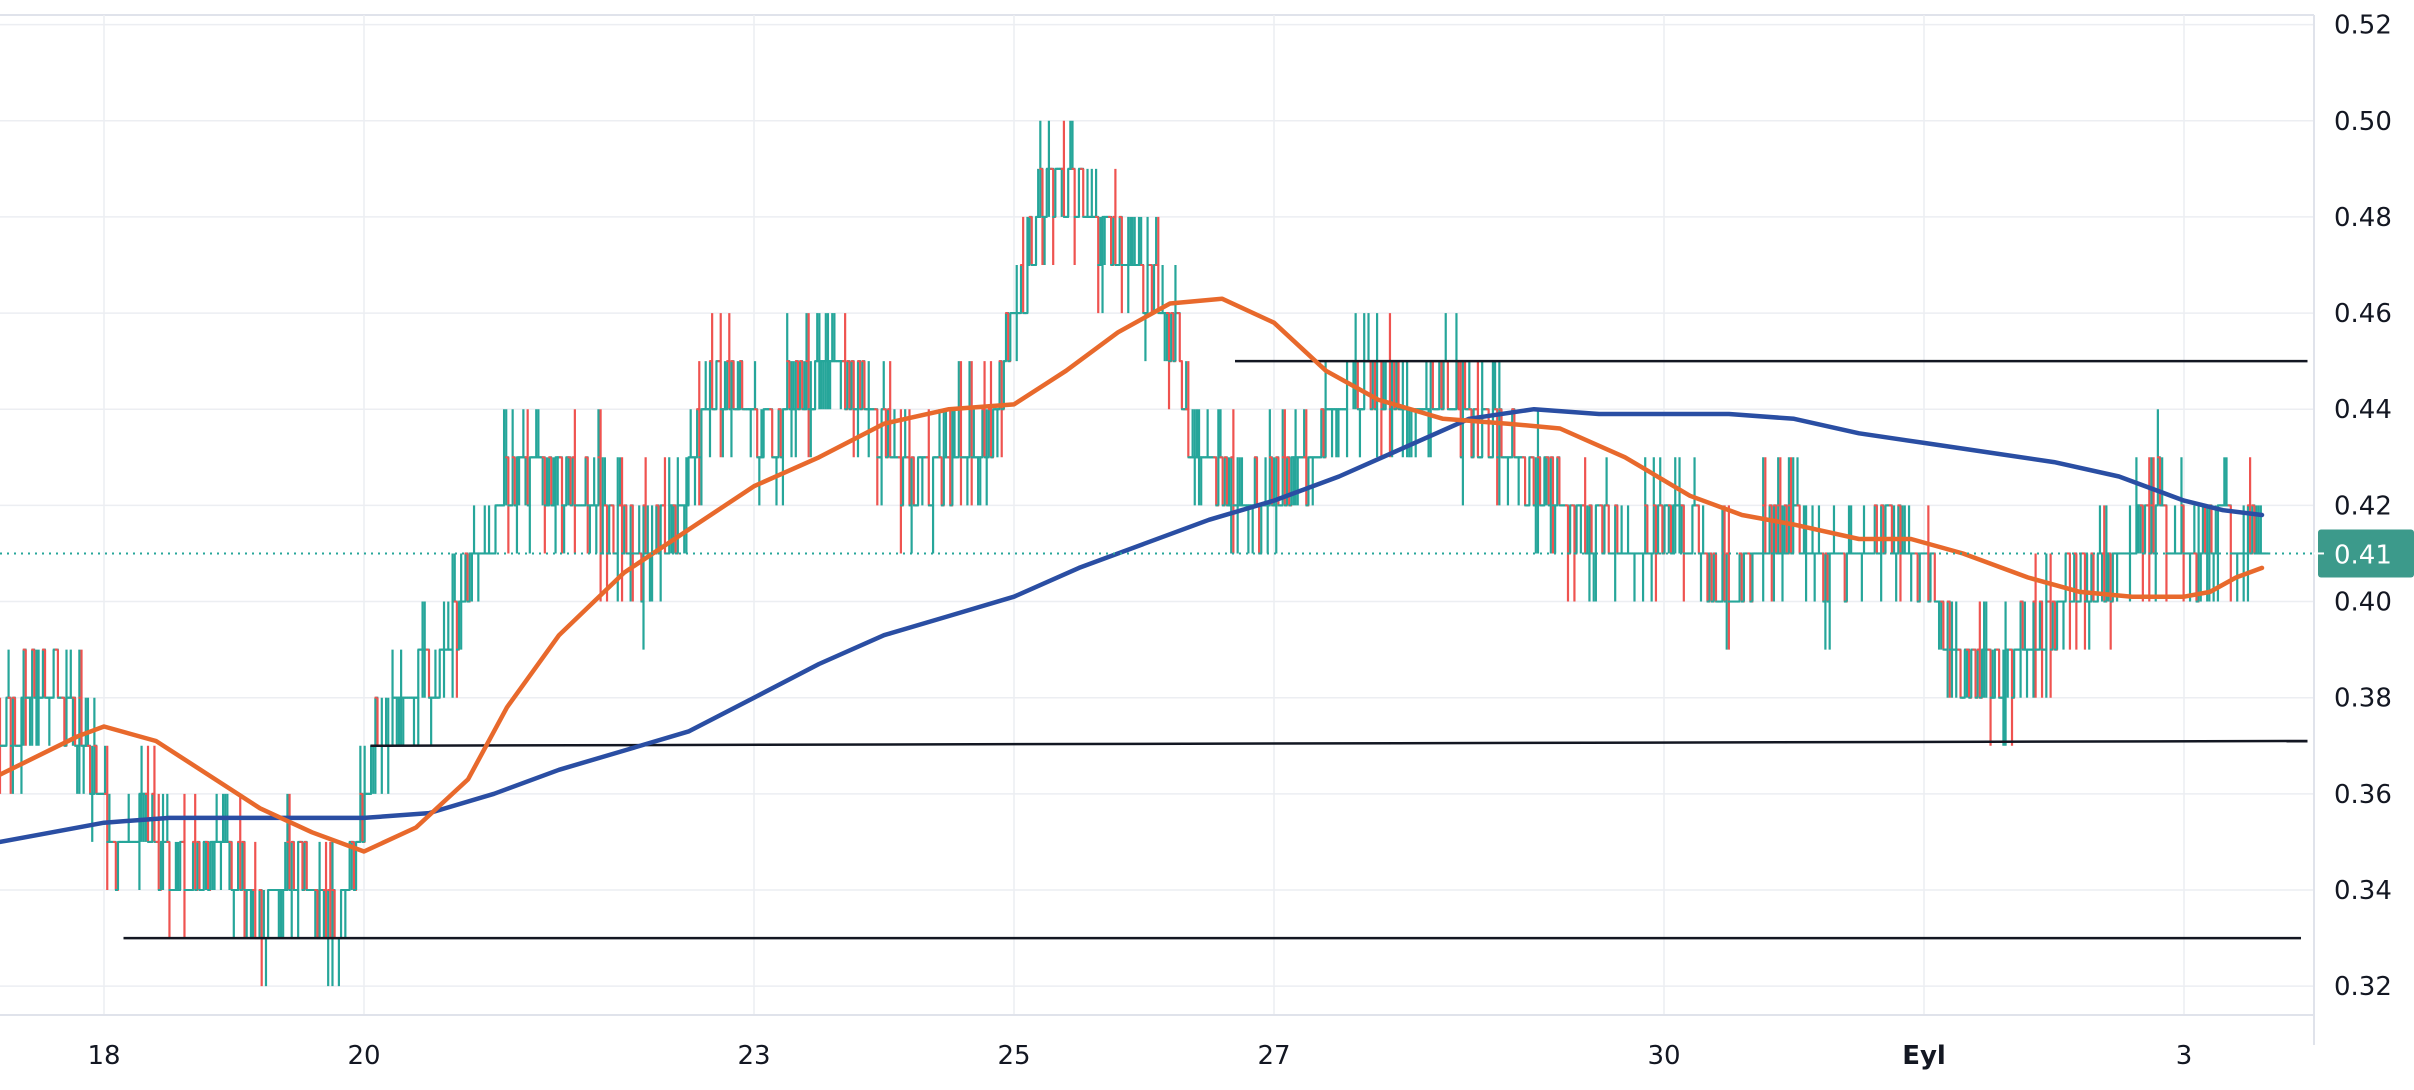 This screenshot has height=1090, width=2414. I want to click on x-tick-label-4: 27, so click(1273, 1056).